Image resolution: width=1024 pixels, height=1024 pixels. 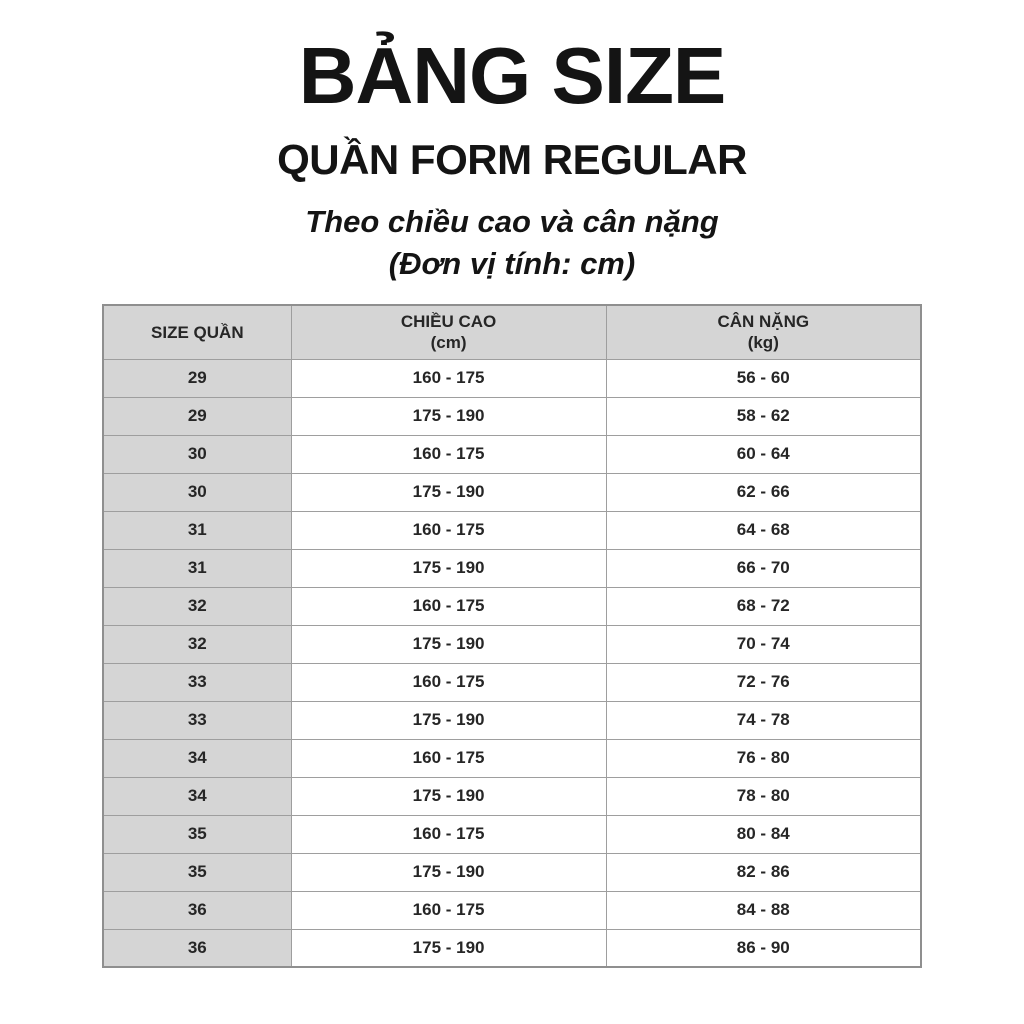 What do you see at coordinates (763, 644) in the screenshot?
I see `weight-cell: 70 - 74` at bounding box center [763, 644].